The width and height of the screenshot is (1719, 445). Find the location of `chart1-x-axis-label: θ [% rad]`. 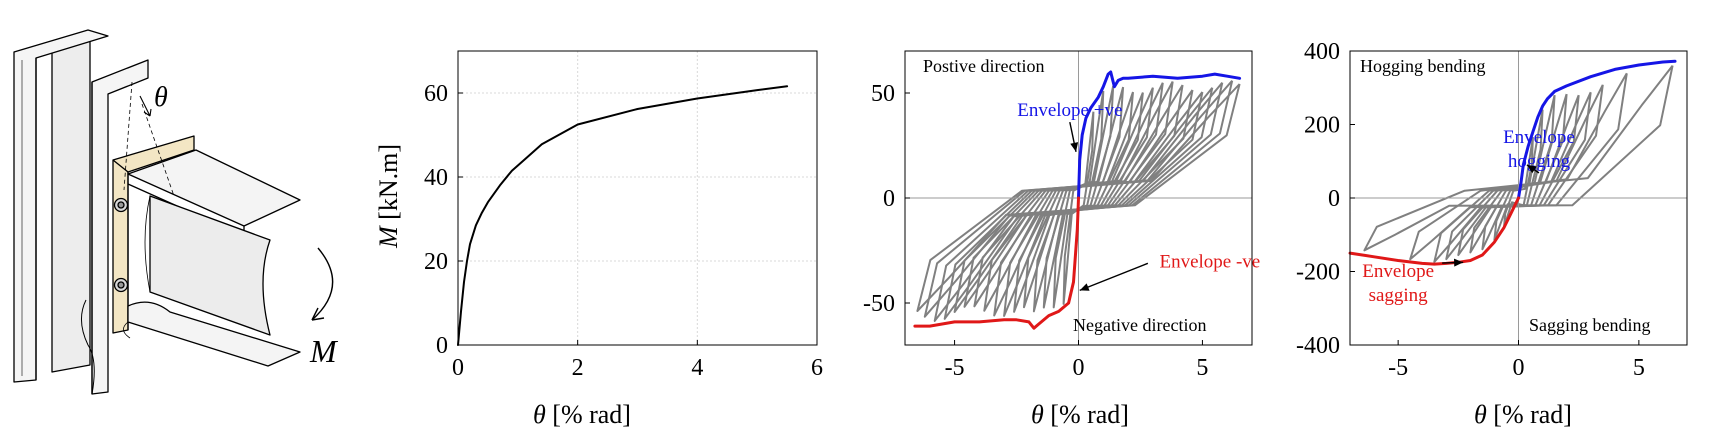

chart1-x-axis-label: θ [% rad] is located at coordinates (582, 414).